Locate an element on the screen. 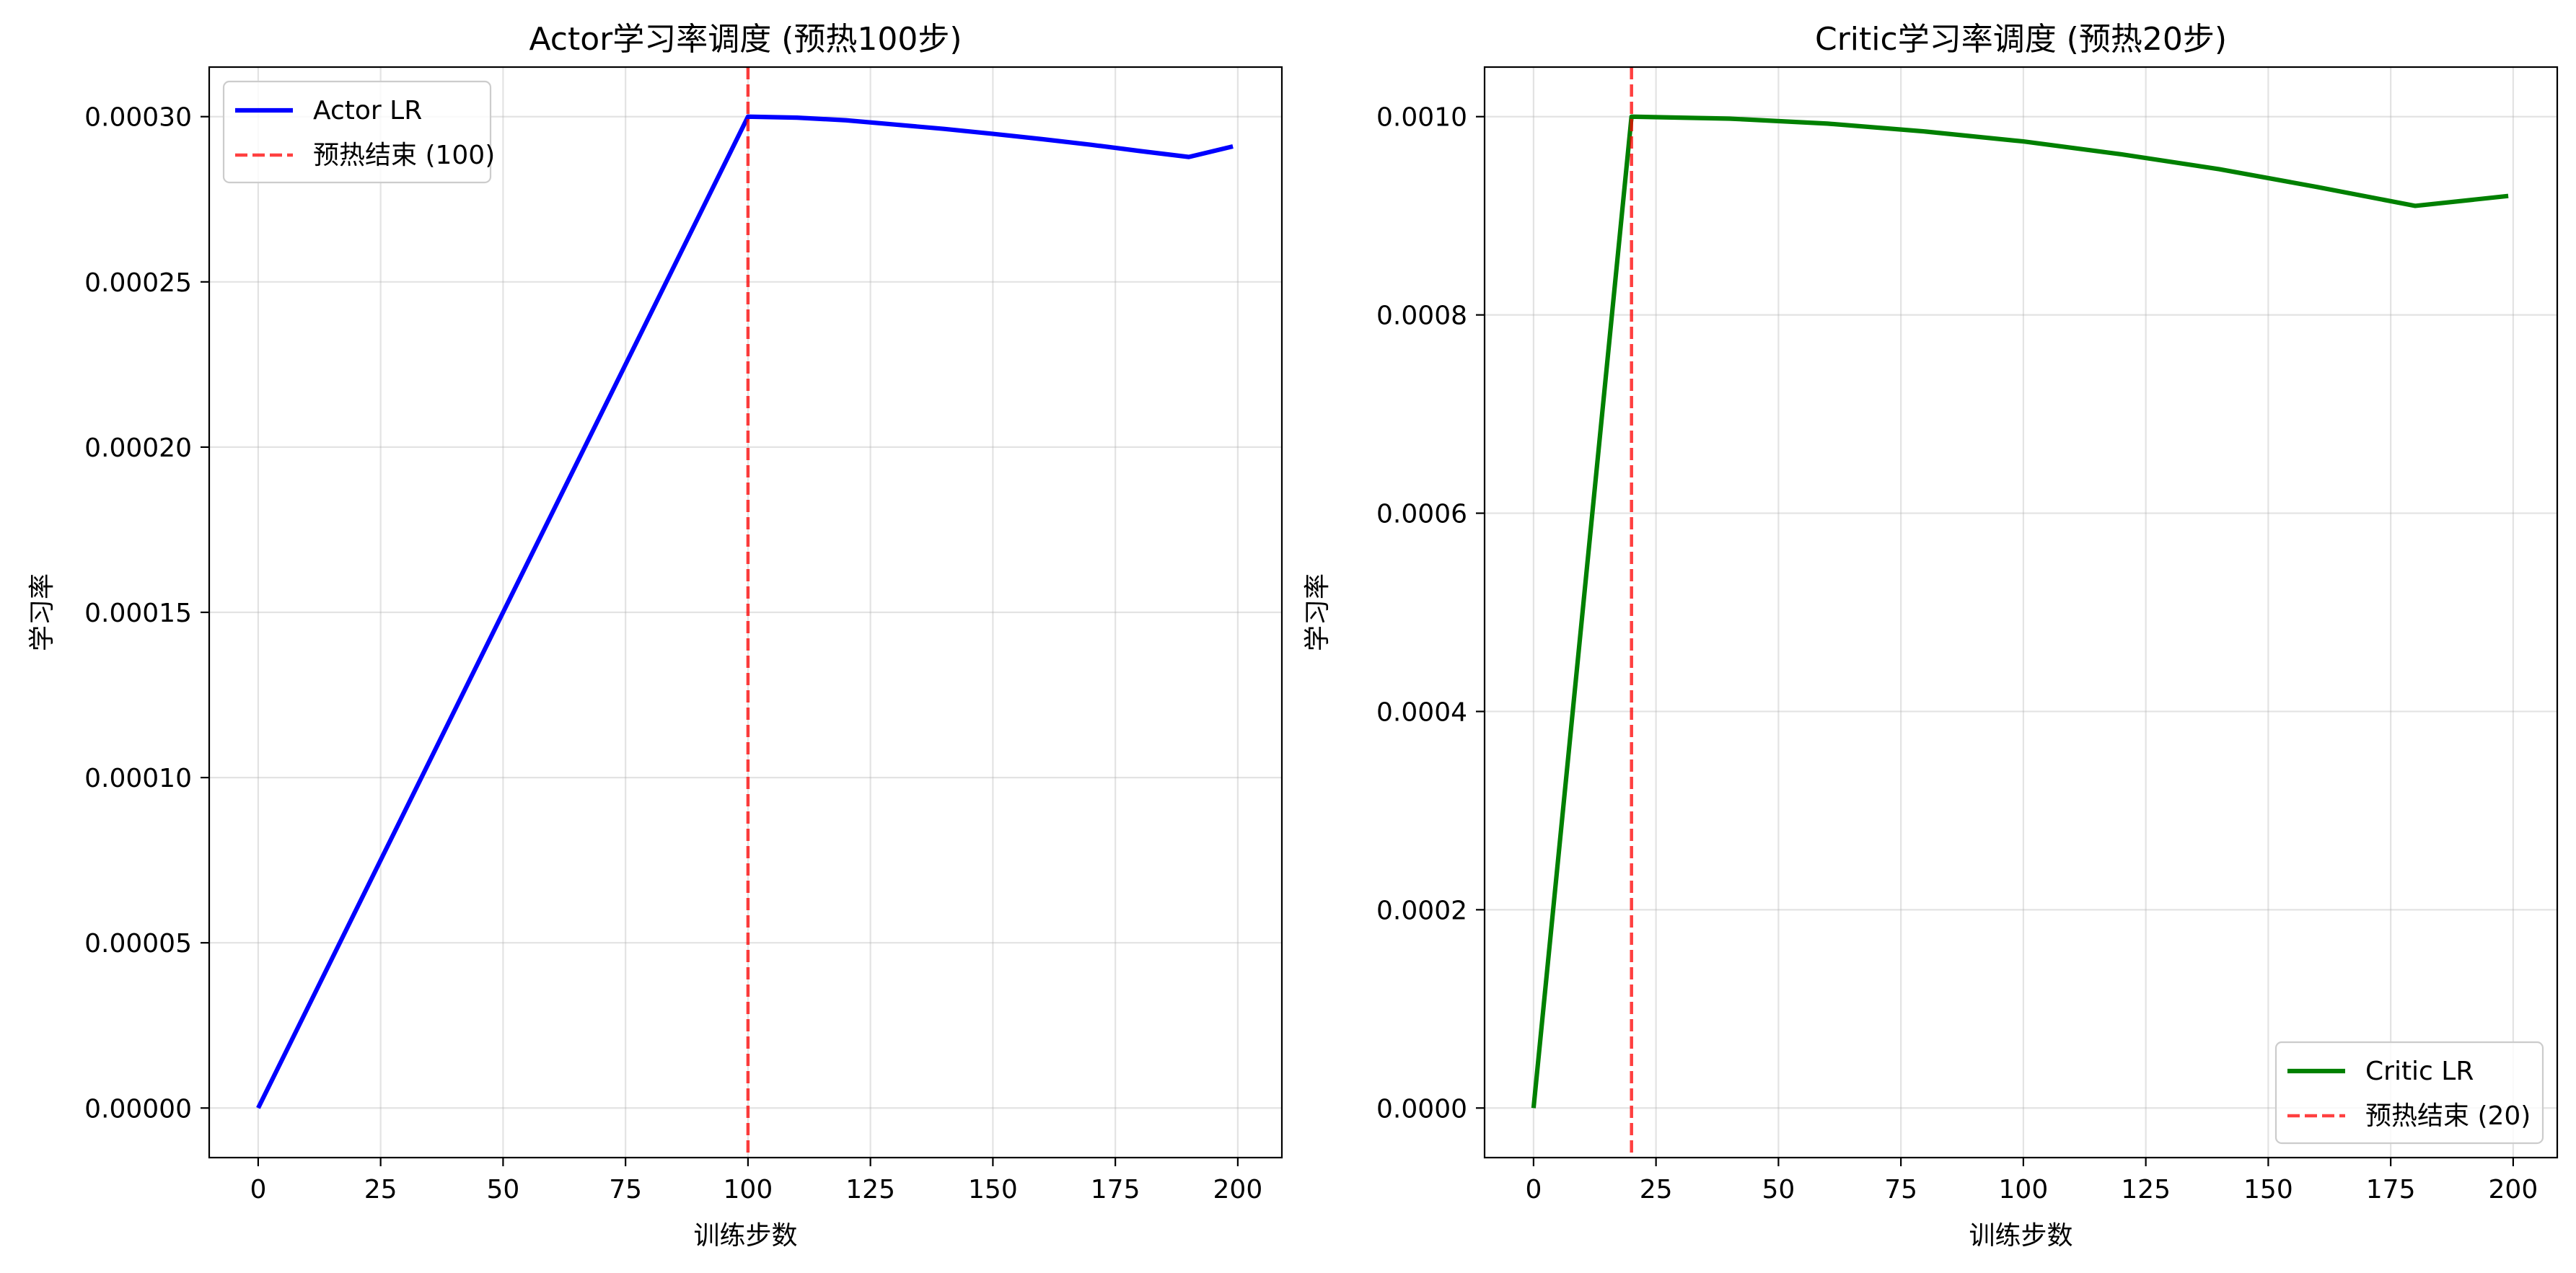 This screenshot has width=2576, height=1273. y-tick-label: 0.00025 is located at coordinates (138, 283).